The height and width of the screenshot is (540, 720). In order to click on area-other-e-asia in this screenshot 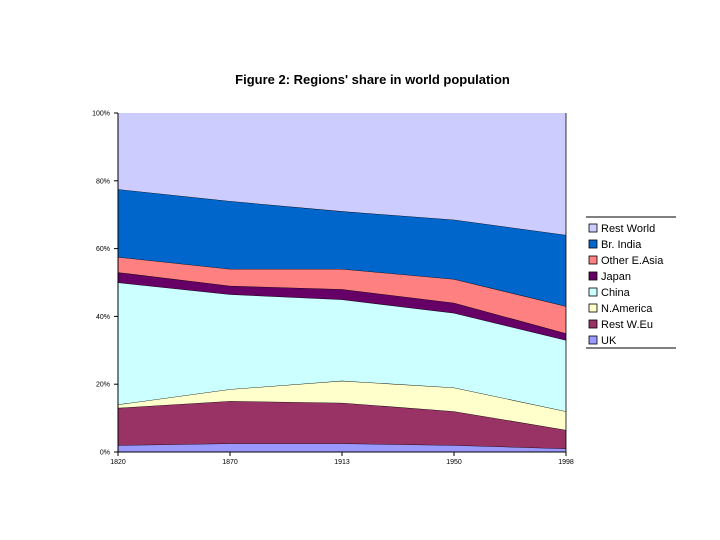, I will do `click(342, 295)`.